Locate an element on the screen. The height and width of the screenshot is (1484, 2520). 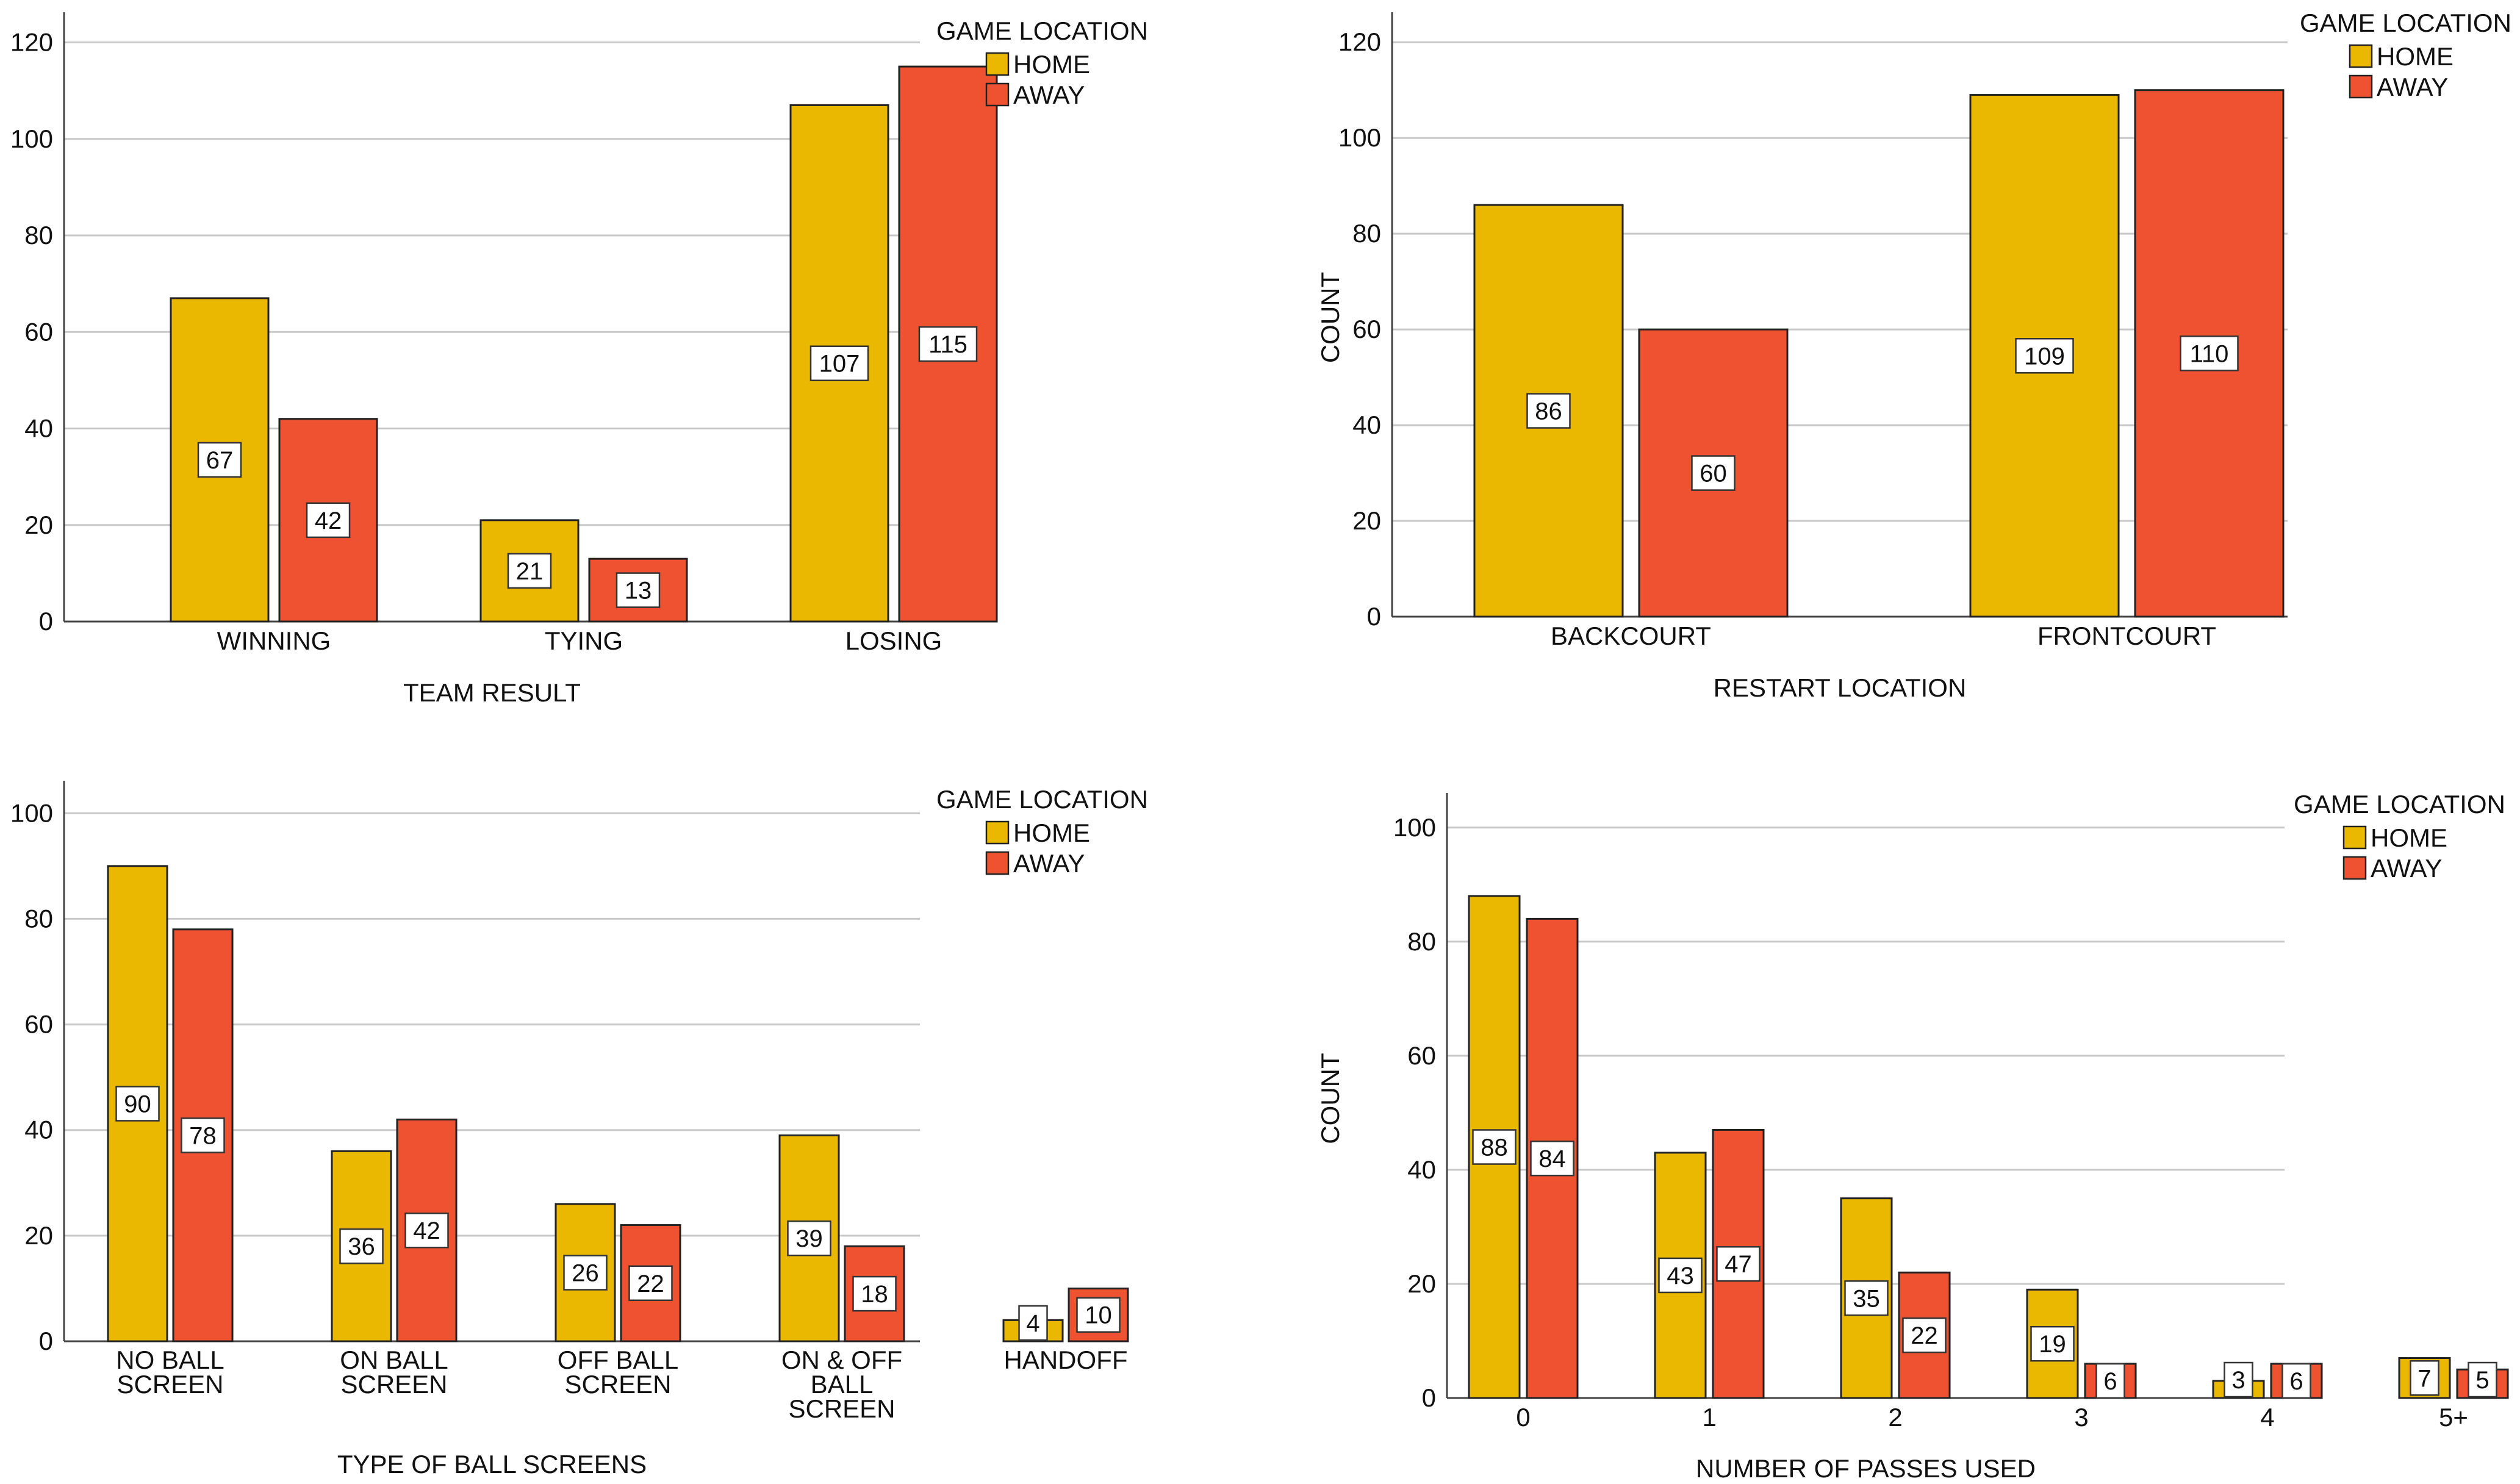
x-tick-label: 3 is located at coordinates (2081, 1417).